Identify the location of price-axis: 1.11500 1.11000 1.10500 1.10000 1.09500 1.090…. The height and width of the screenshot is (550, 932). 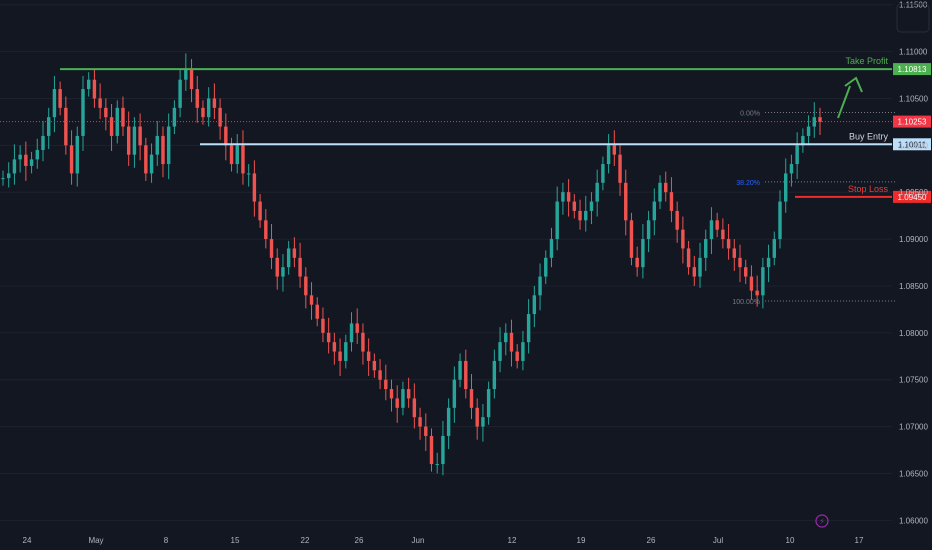
(913, 263).